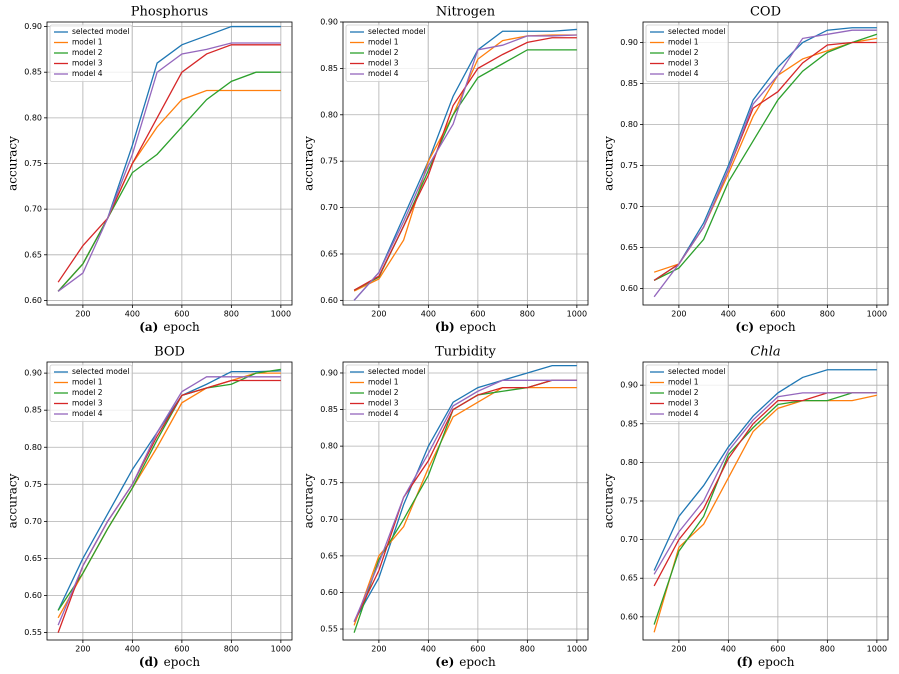 This screenshot has height=674, width=899. Describe the element at coordinates (445, 327) in the screenshot. I see `caption-label: (b)` at that location.